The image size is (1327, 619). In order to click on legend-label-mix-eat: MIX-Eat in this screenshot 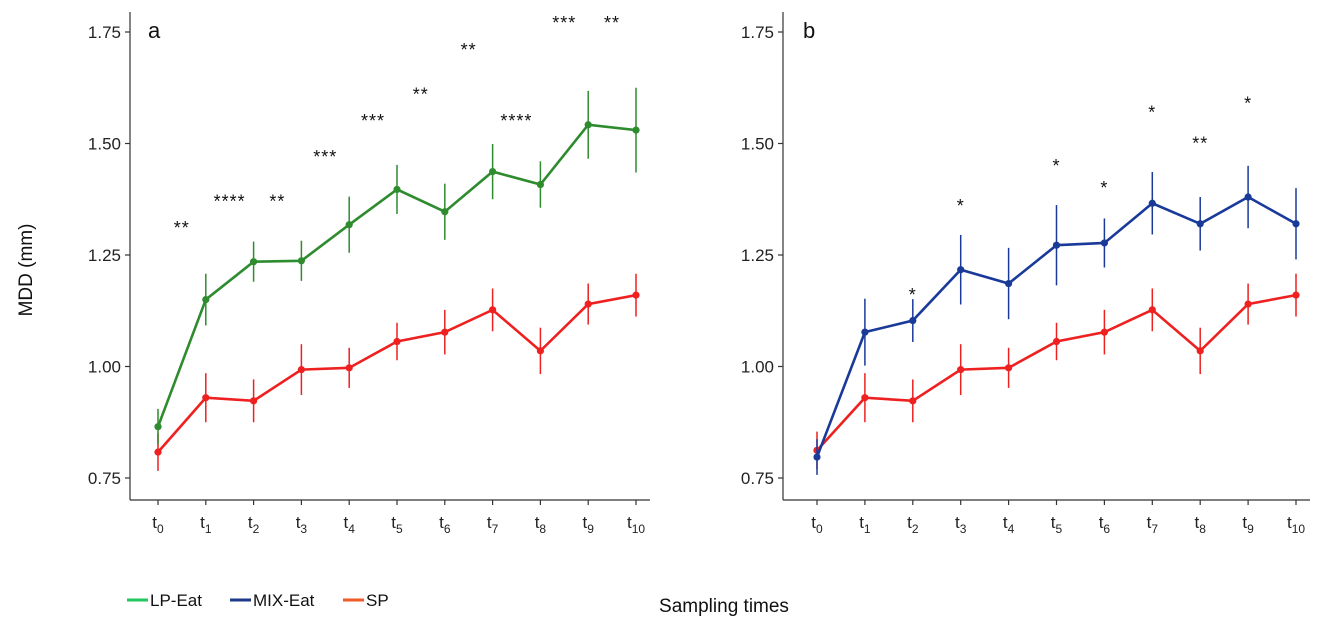, I will do `click(284, 600)`.